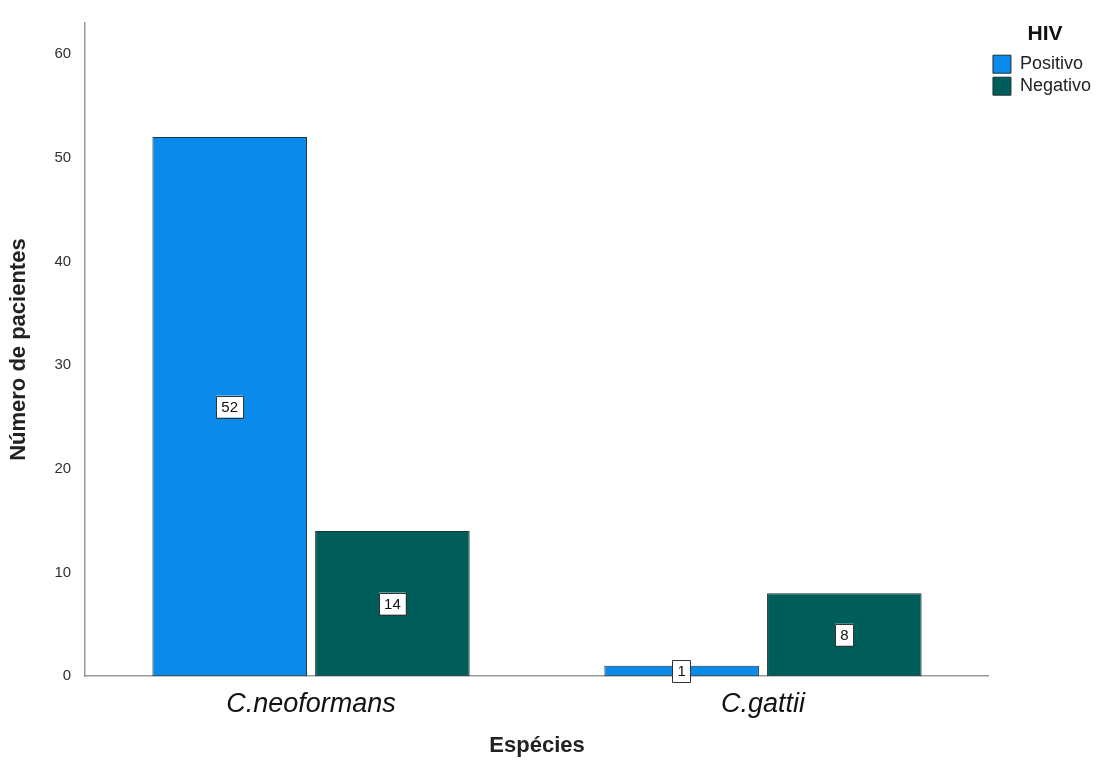  I want to click on legend-label: Positivo, so click(1051, 63).